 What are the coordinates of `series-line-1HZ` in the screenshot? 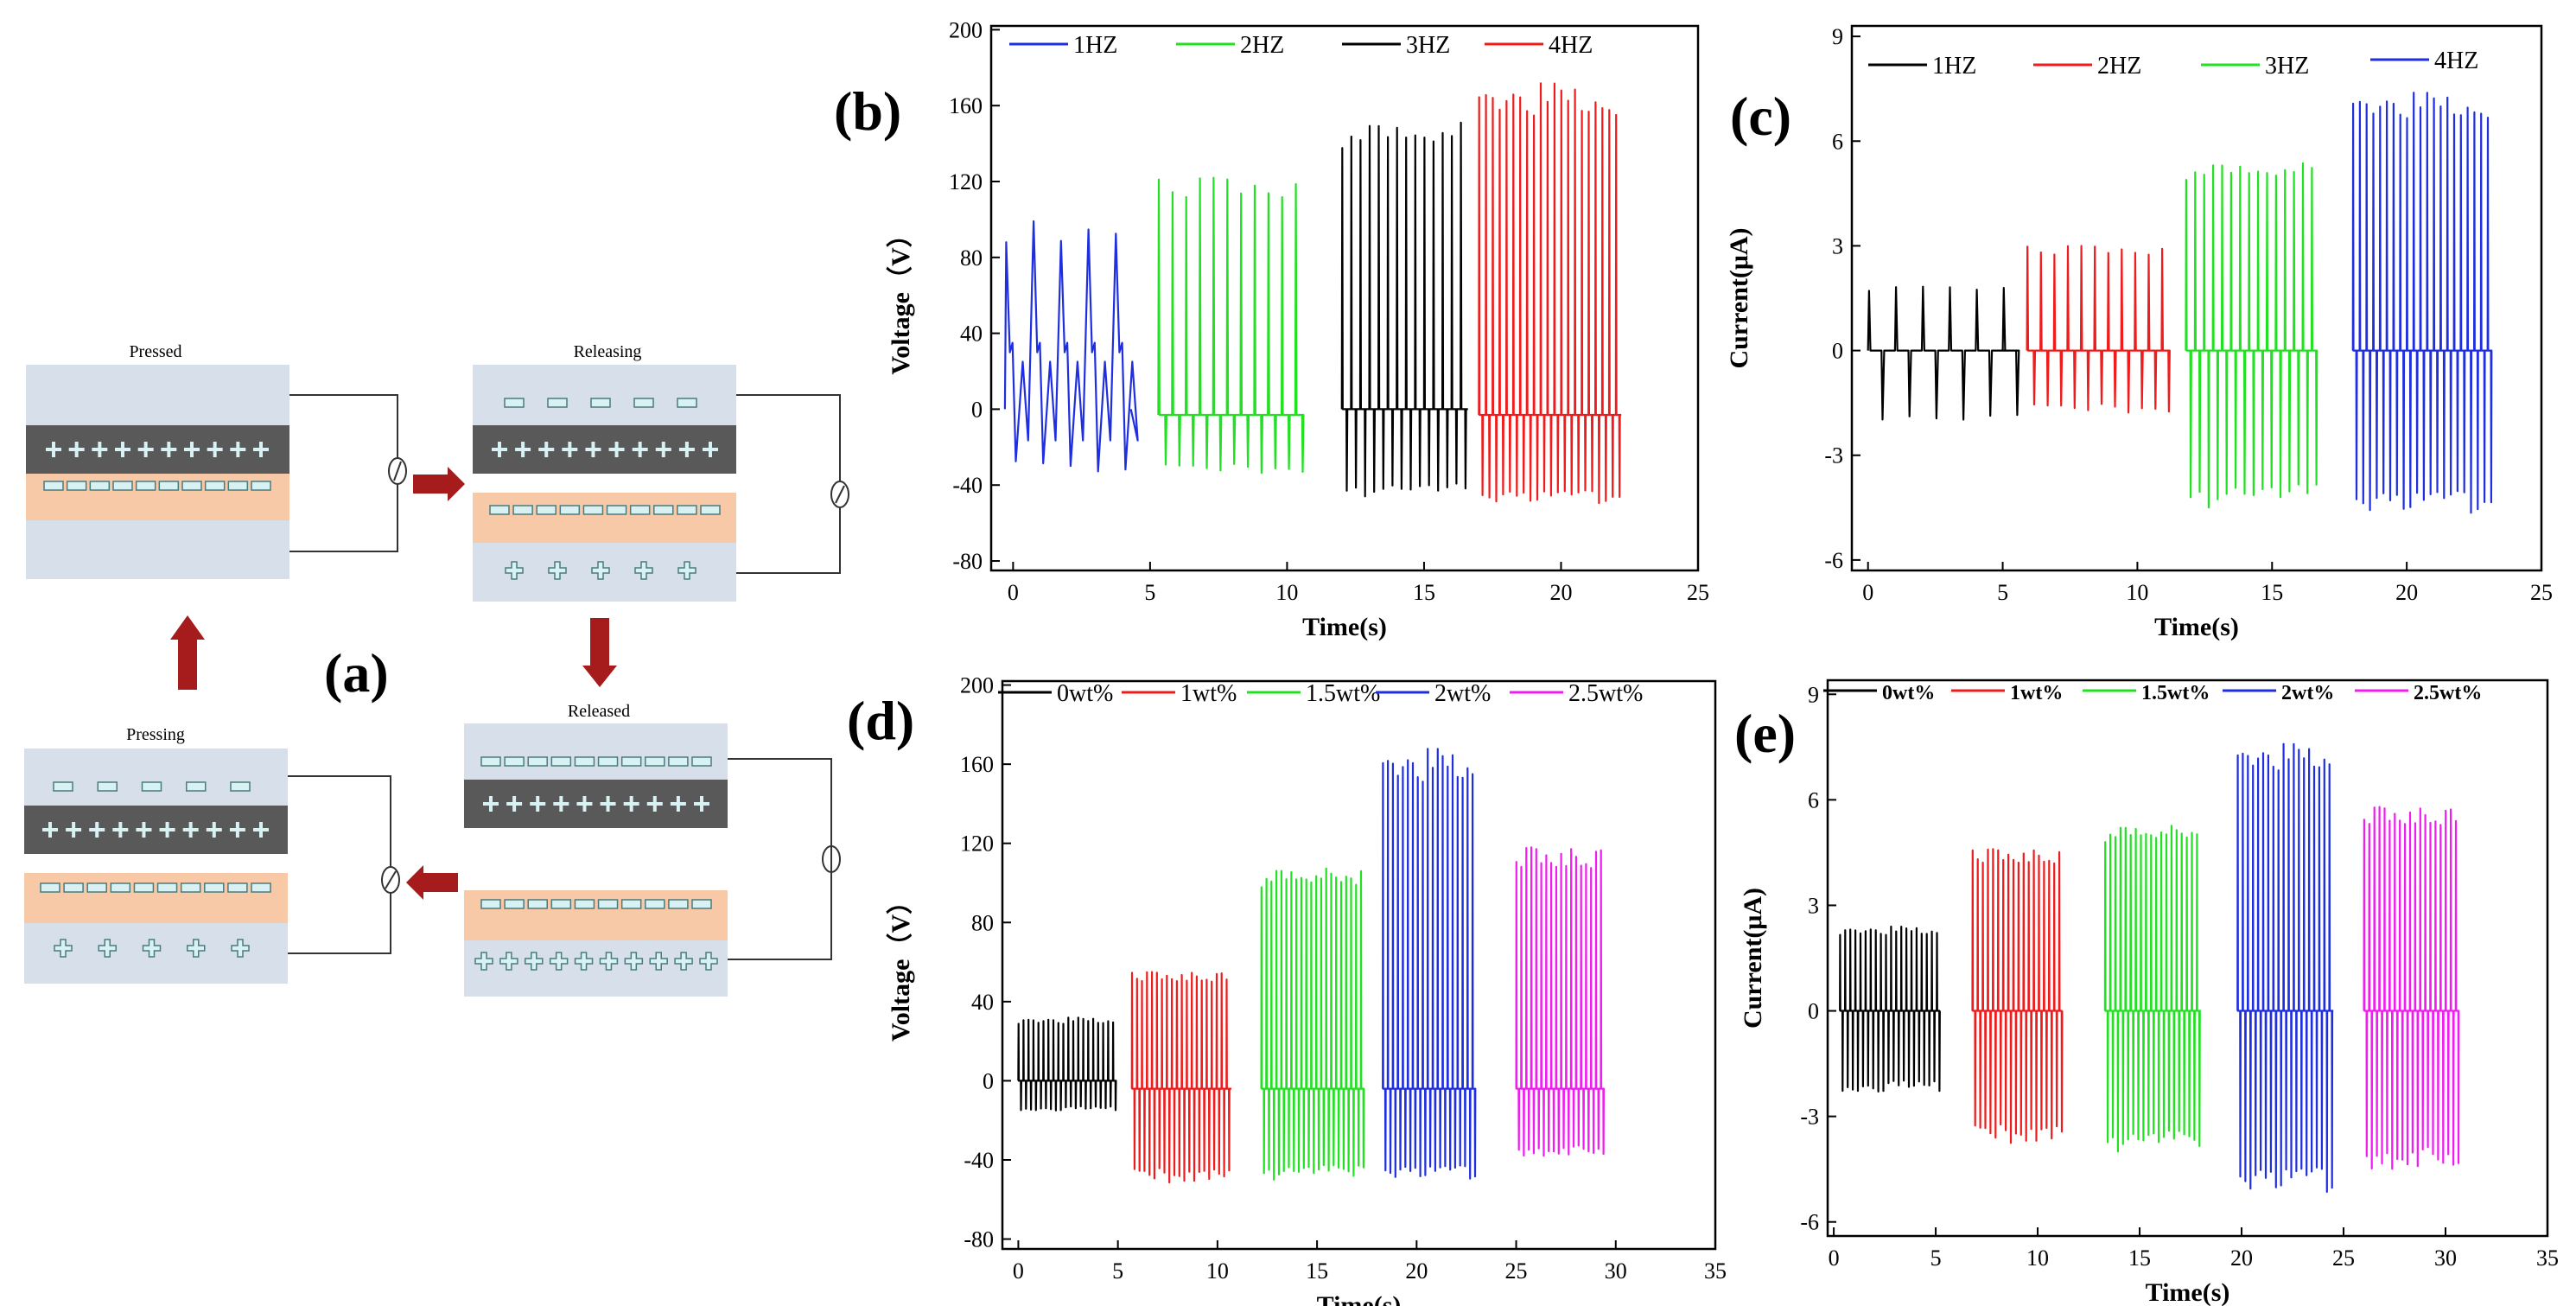 It's located at (1944, 353).